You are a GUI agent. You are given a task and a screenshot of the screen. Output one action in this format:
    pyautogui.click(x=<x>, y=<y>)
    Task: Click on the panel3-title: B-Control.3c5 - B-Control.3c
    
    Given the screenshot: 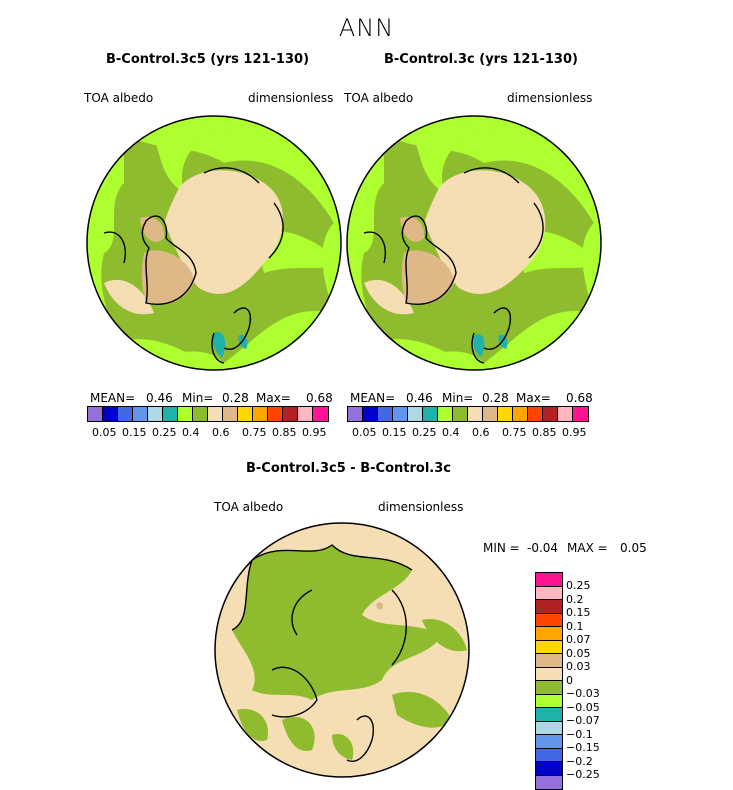 What is the action you would take?
    pyautogui.click(x=348, y=468)
    